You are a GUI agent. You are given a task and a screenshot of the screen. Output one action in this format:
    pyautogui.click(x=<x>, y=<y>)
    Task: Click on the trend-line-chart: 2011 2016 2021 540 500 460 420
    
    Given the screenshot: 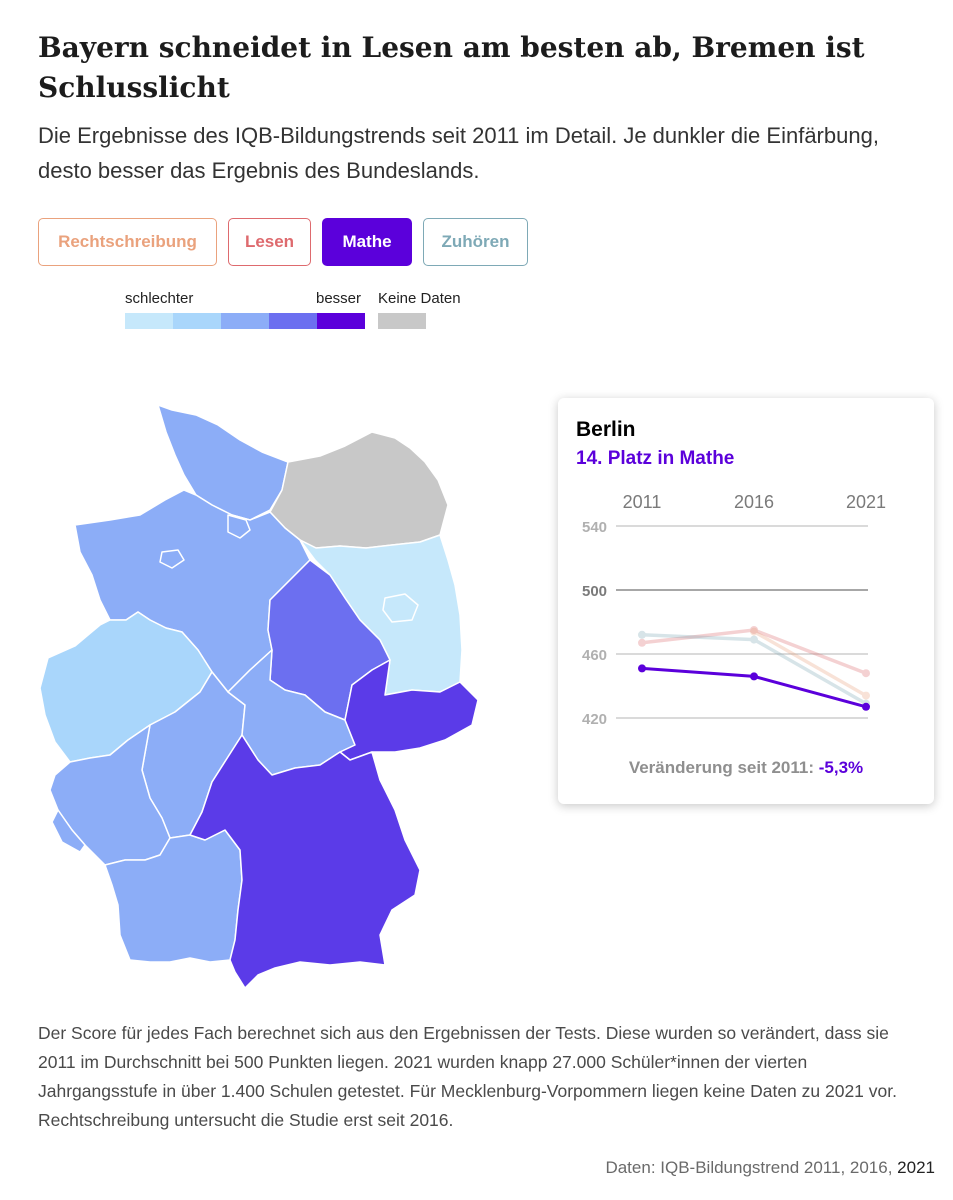 What is the action you would take?
    pyautogui.click(x=734, y=610)
    